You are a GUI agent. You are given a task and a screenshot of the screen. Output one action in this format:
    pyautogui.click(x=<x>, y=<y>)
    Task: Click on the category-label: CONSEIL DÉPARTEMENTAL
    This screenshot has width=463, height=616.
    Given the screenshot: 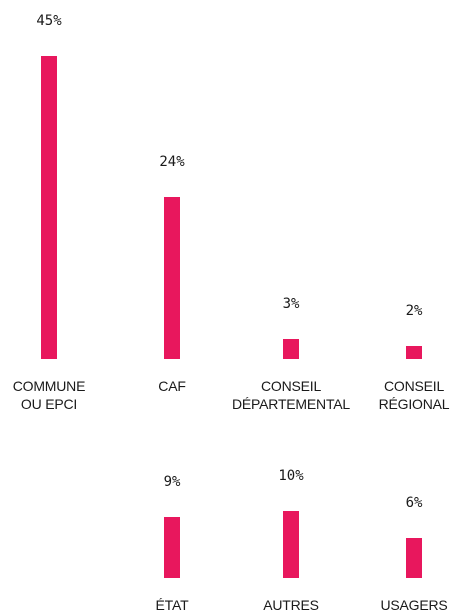 What is the action you would take?
    pyautogui.click(x=291, y=395)
    